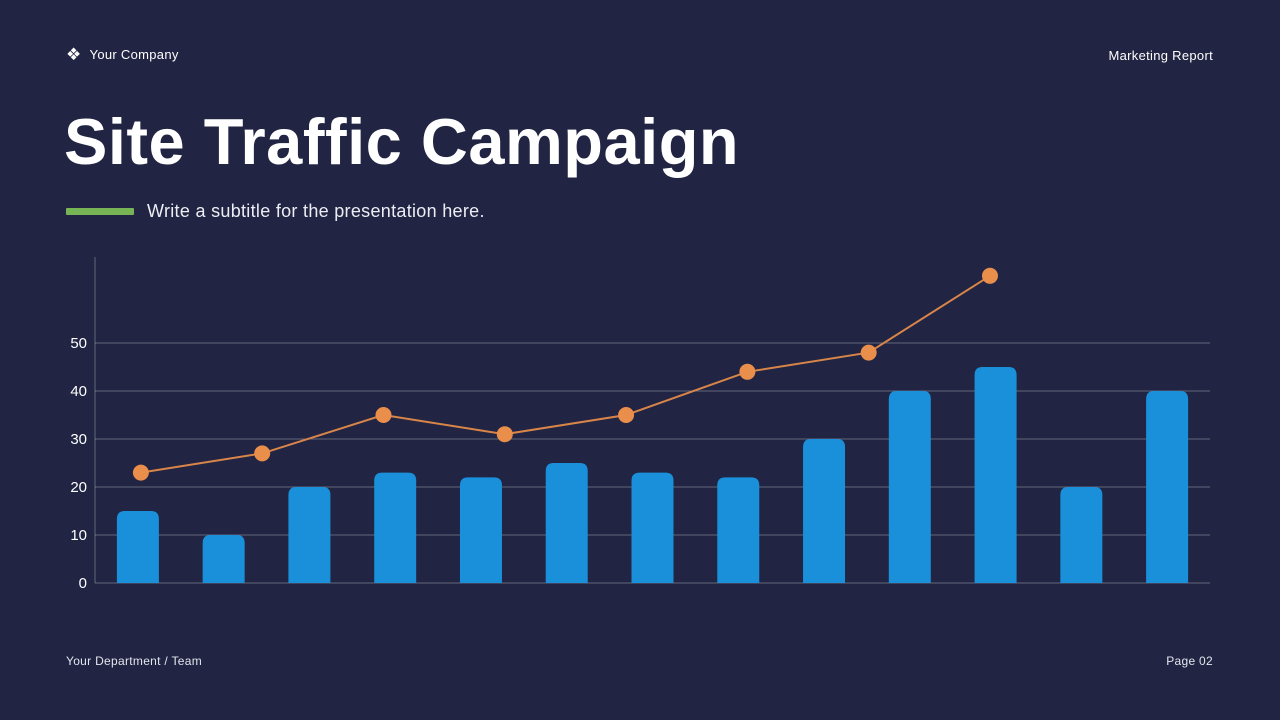 Image resolution: width=1280 pixels, height=720 pixels. Describe the element at coordinates (1160, 55) in the screenshot. I see `report-label: Marketing Report` at that location.